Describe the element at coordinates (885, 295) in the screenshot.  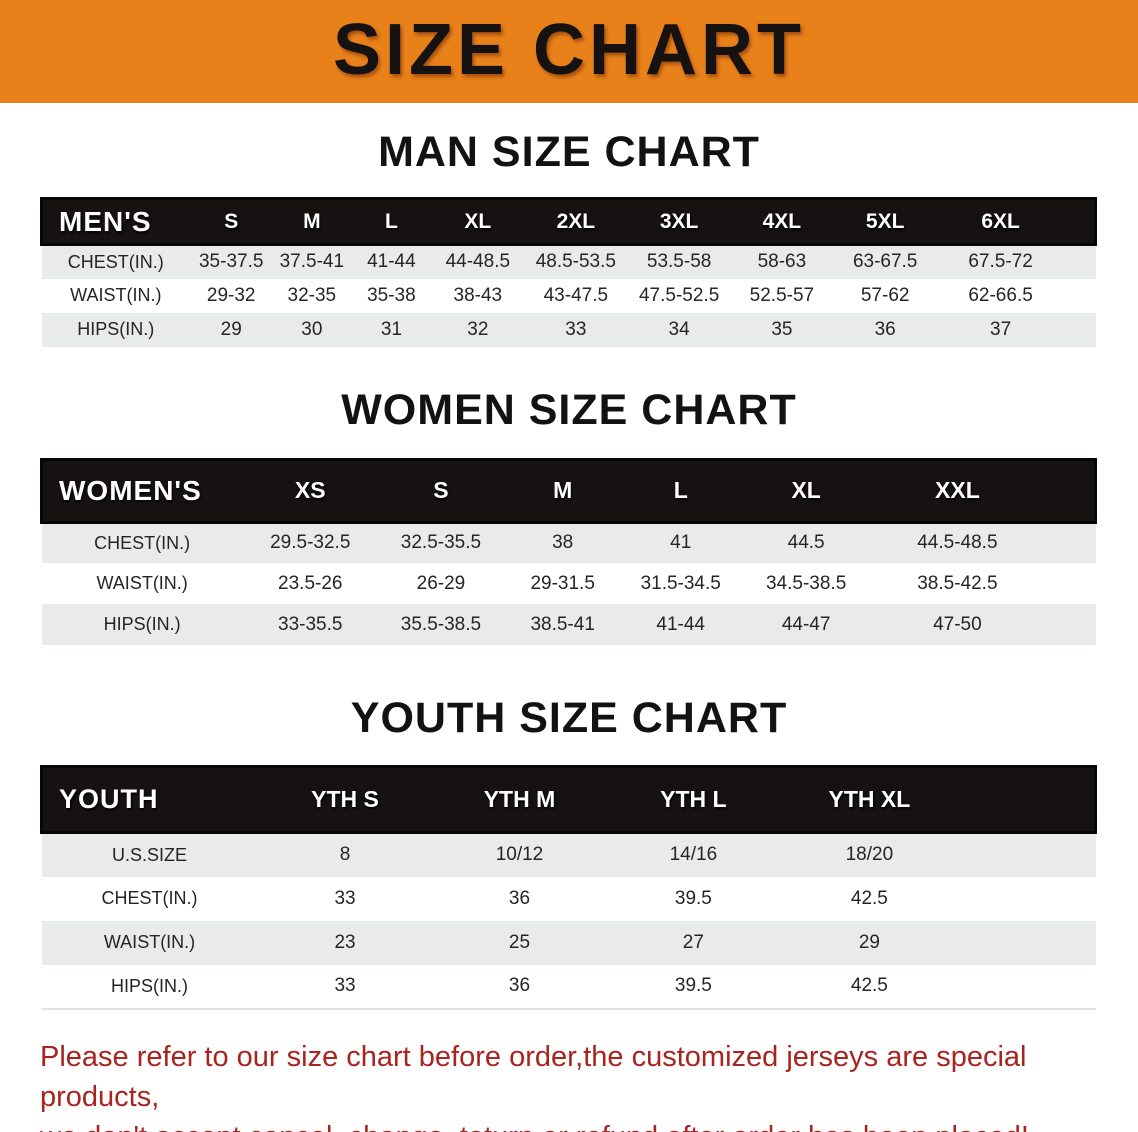
I see `size-value-cell: 57-62` at that location.